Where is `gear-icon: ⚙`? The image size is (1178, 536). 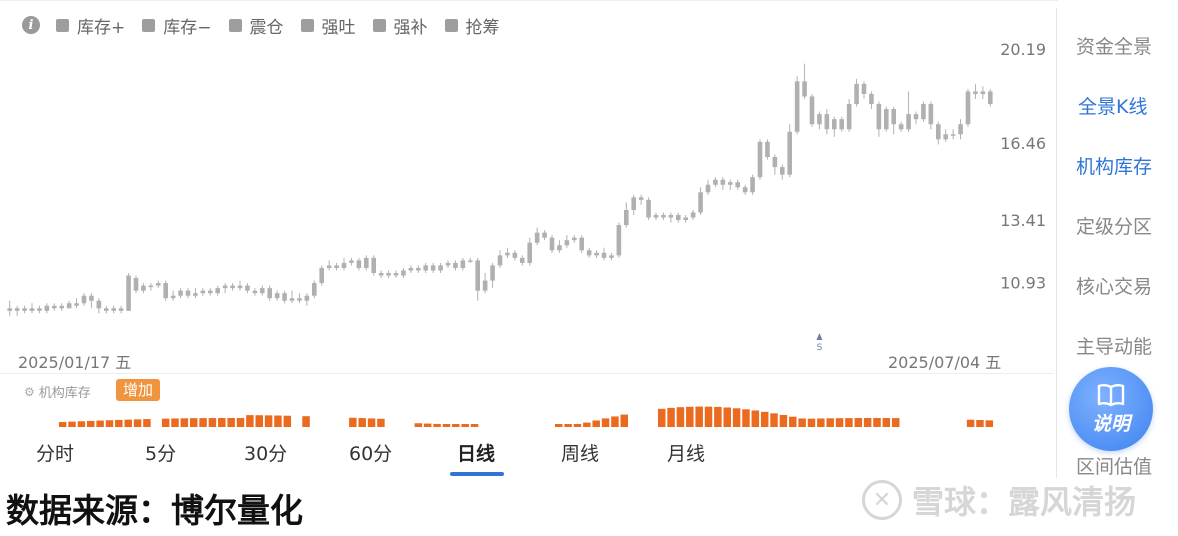 gear-icon: ⚙ is located at coordinates (29, 391).